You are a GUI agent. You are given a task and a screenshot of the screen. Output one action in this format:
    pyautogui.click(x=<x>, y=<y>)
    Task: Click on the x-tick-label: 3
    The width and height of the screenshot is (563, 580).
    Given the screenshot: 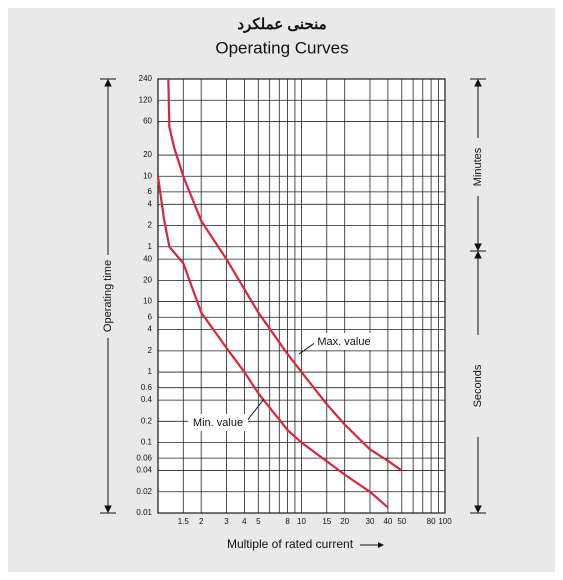 What is the action you would take?
    pyautogui.click(x=226, y=521)
    